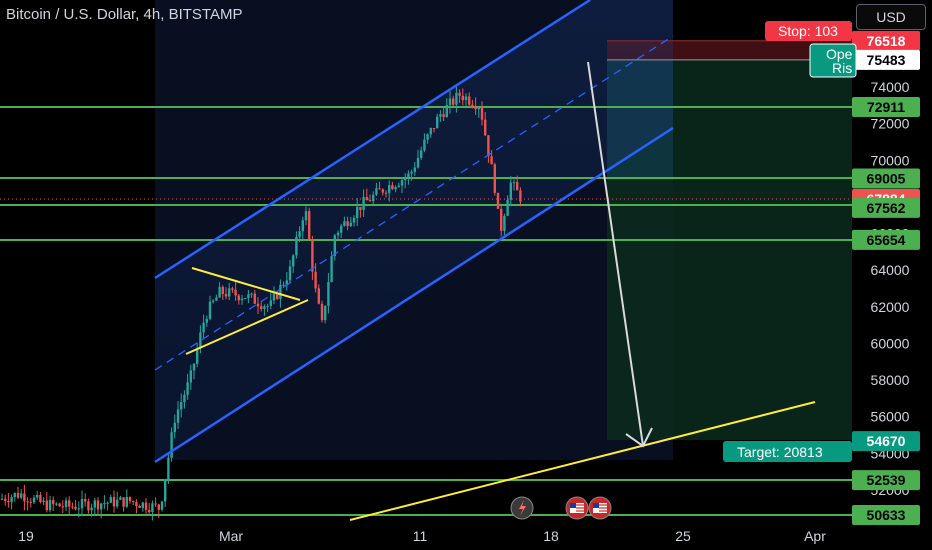 The image size is (932, 550). I want to click on y-tick-label: 58000, so click(890, 380).